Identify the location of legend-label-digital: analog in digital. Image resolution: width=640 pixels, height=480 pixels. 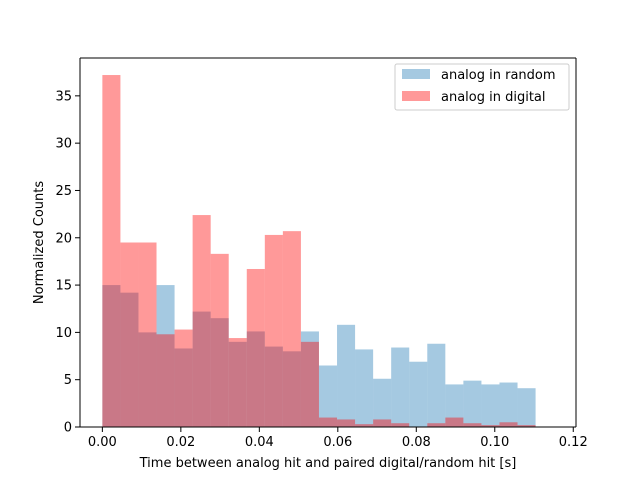
(493, 97).